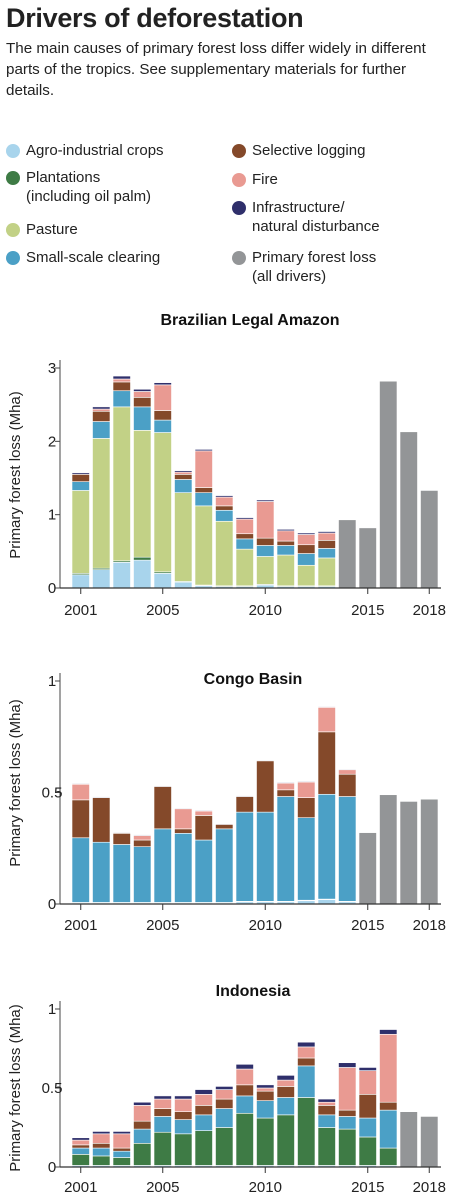  Describe the element at coordinates (13, 178) in the screenshot. I see `legend-swatch-plant` at that location.